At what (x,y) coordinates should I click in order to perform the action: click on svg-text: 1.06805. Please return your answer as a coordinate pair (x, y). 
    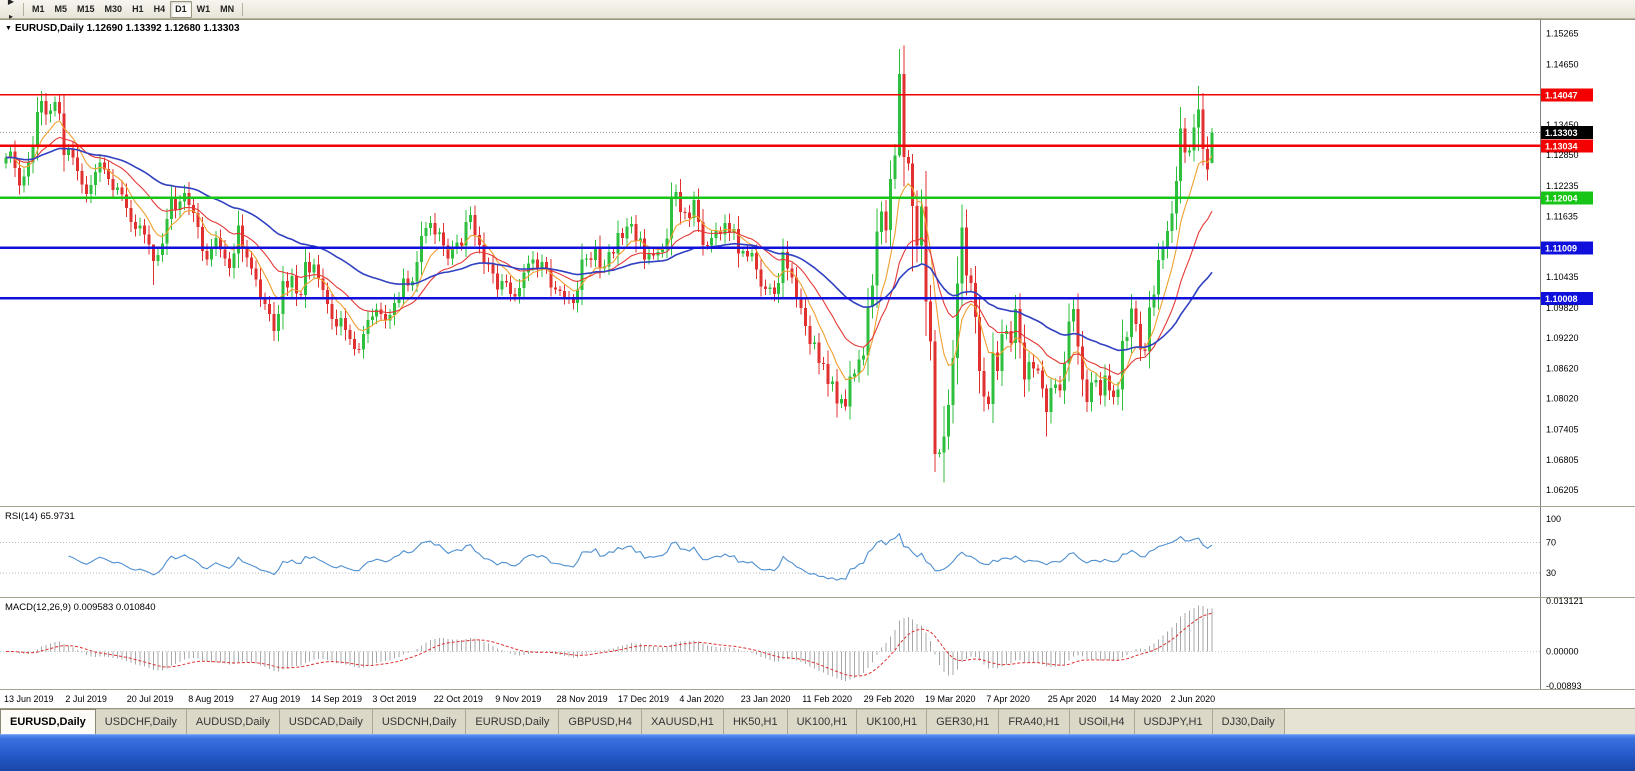
    Looking at the image, I should click on (1562, 460).